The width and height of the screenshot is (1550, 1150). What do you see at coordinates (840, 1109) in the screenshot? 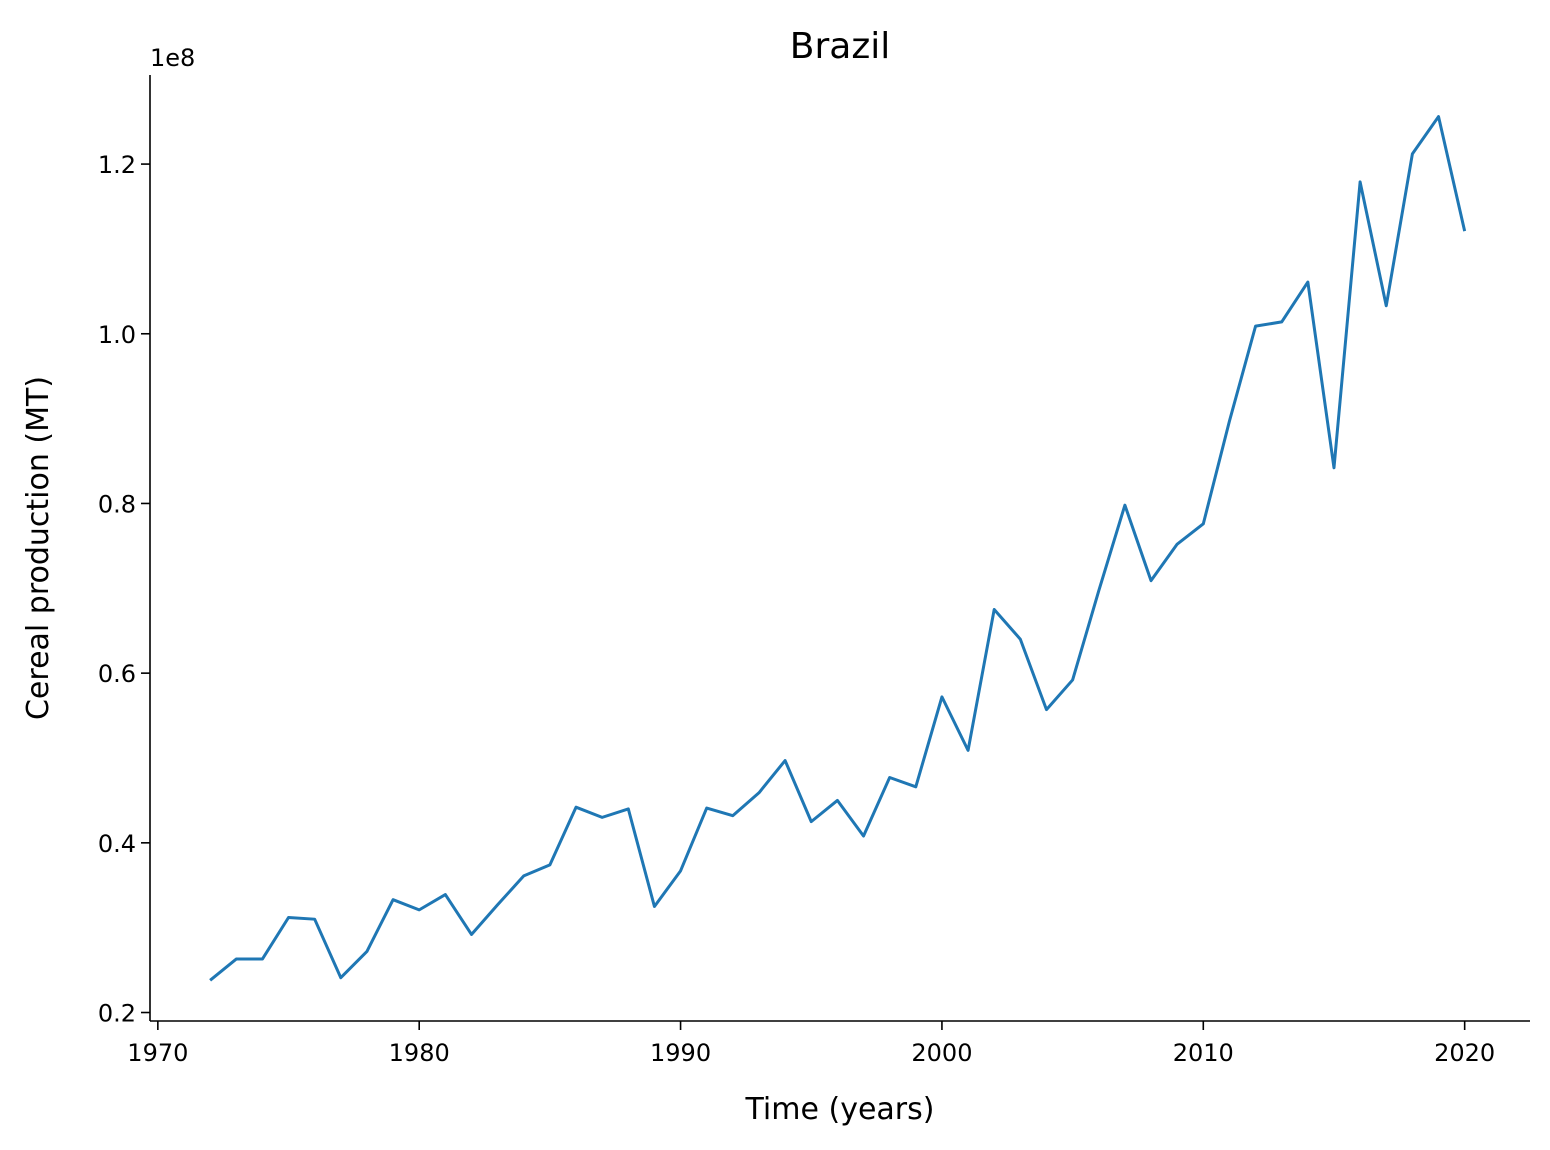
I see `x-axis-title: Time (years)` at bounding box center [840, 1109].